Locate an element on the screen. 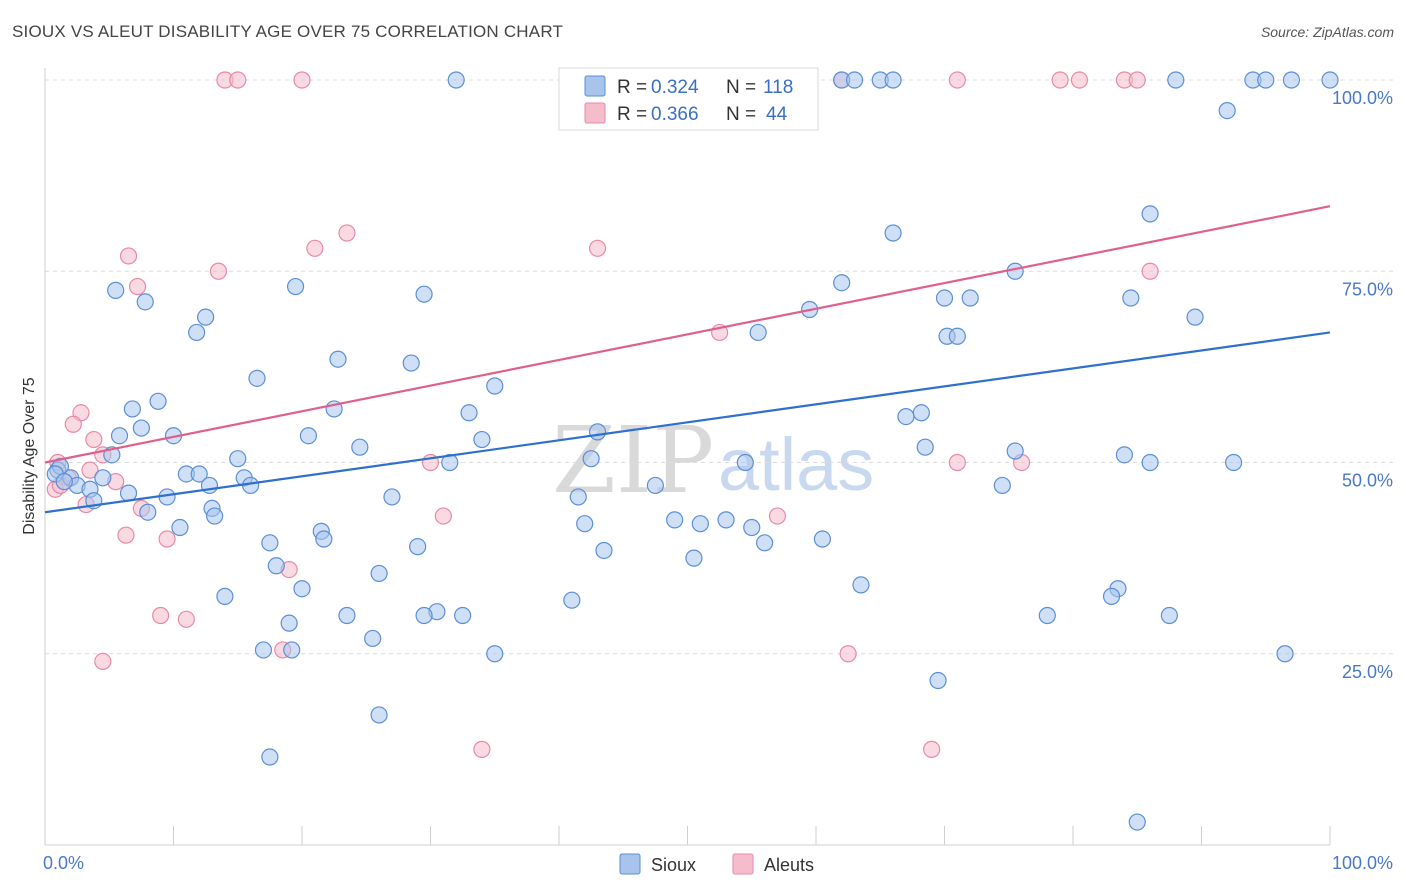  bottom-legend-label-sioux: Sioux is located at coordinates (673, 865).